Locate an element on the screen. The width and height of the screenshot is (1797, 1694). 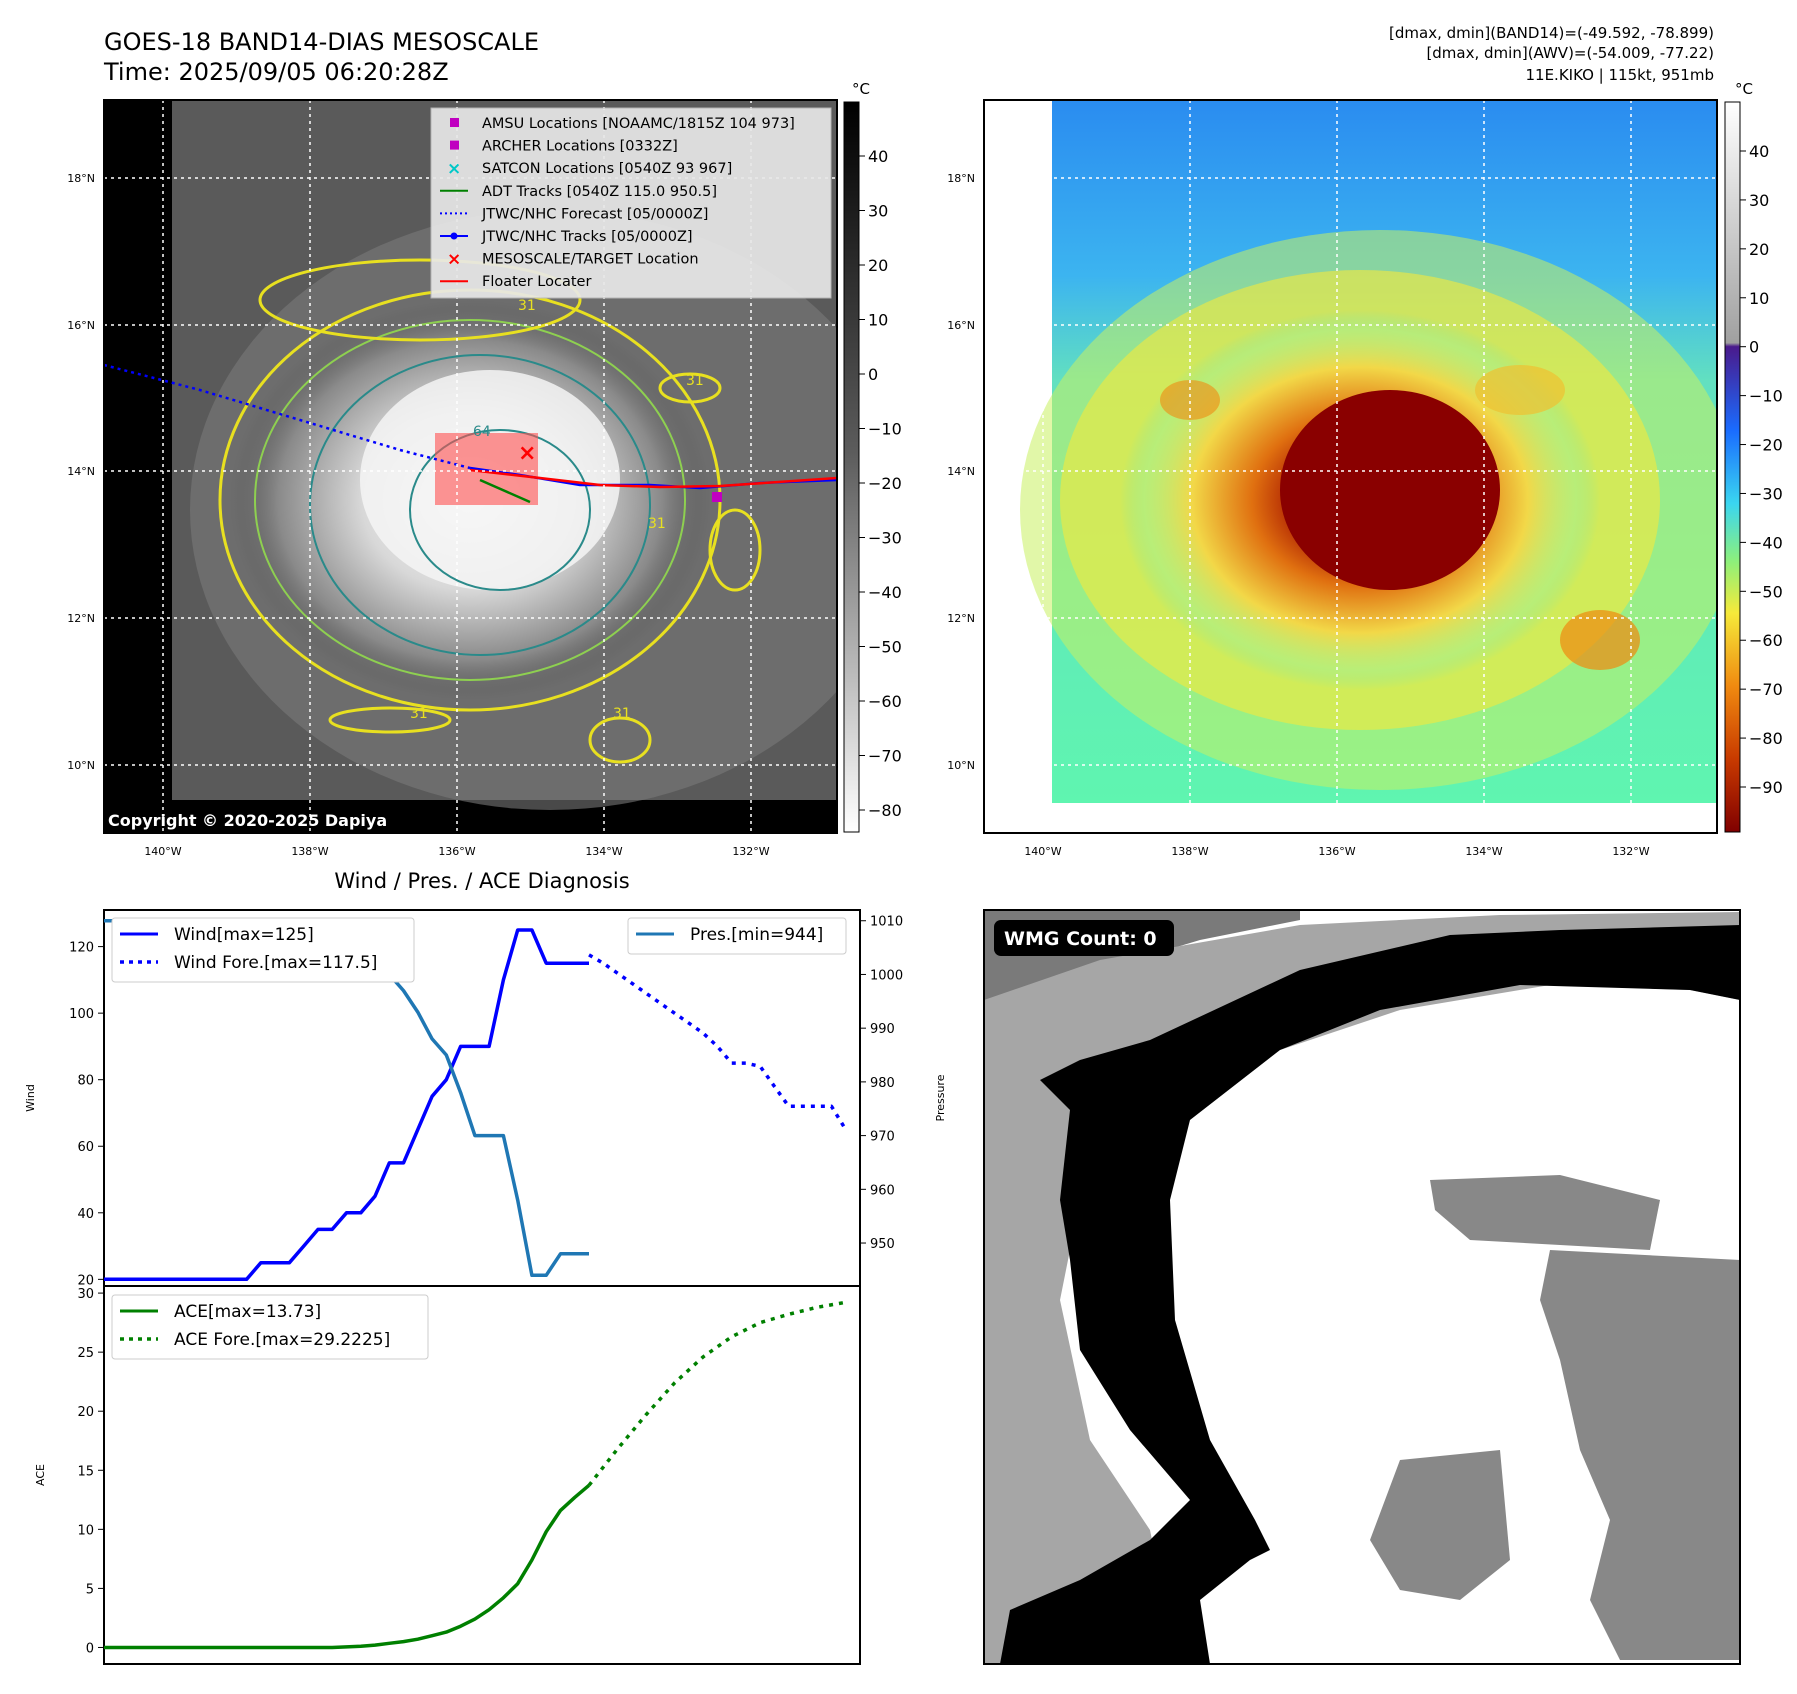
wmg-count-label: WMG Count: 0 is located at coordinates (1080, 939).